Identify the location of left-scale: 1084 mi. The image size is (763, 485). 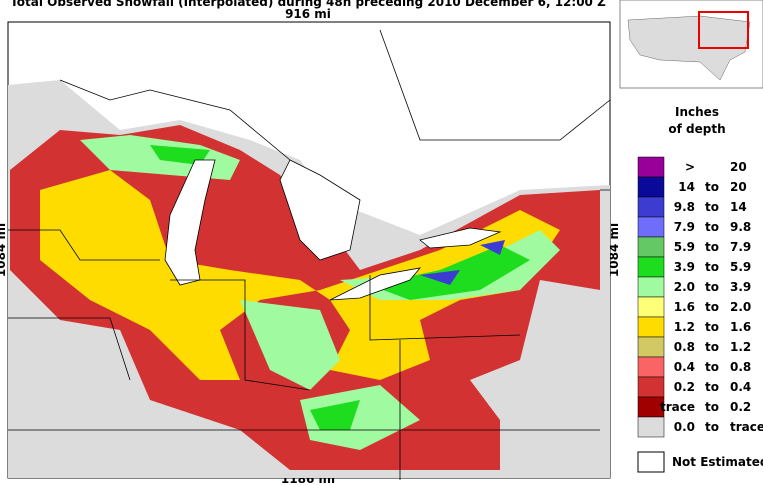
(4, 250).